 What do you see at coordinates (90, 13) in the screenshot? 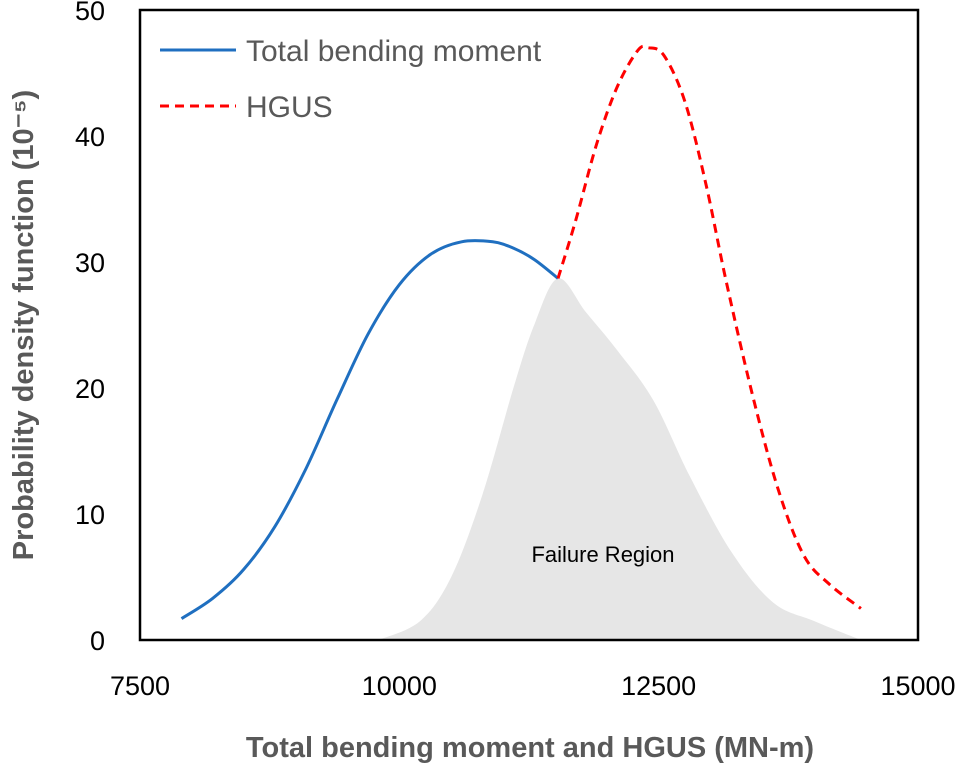
I see `y-tick-label: 50` at bounding box center [90, 13].